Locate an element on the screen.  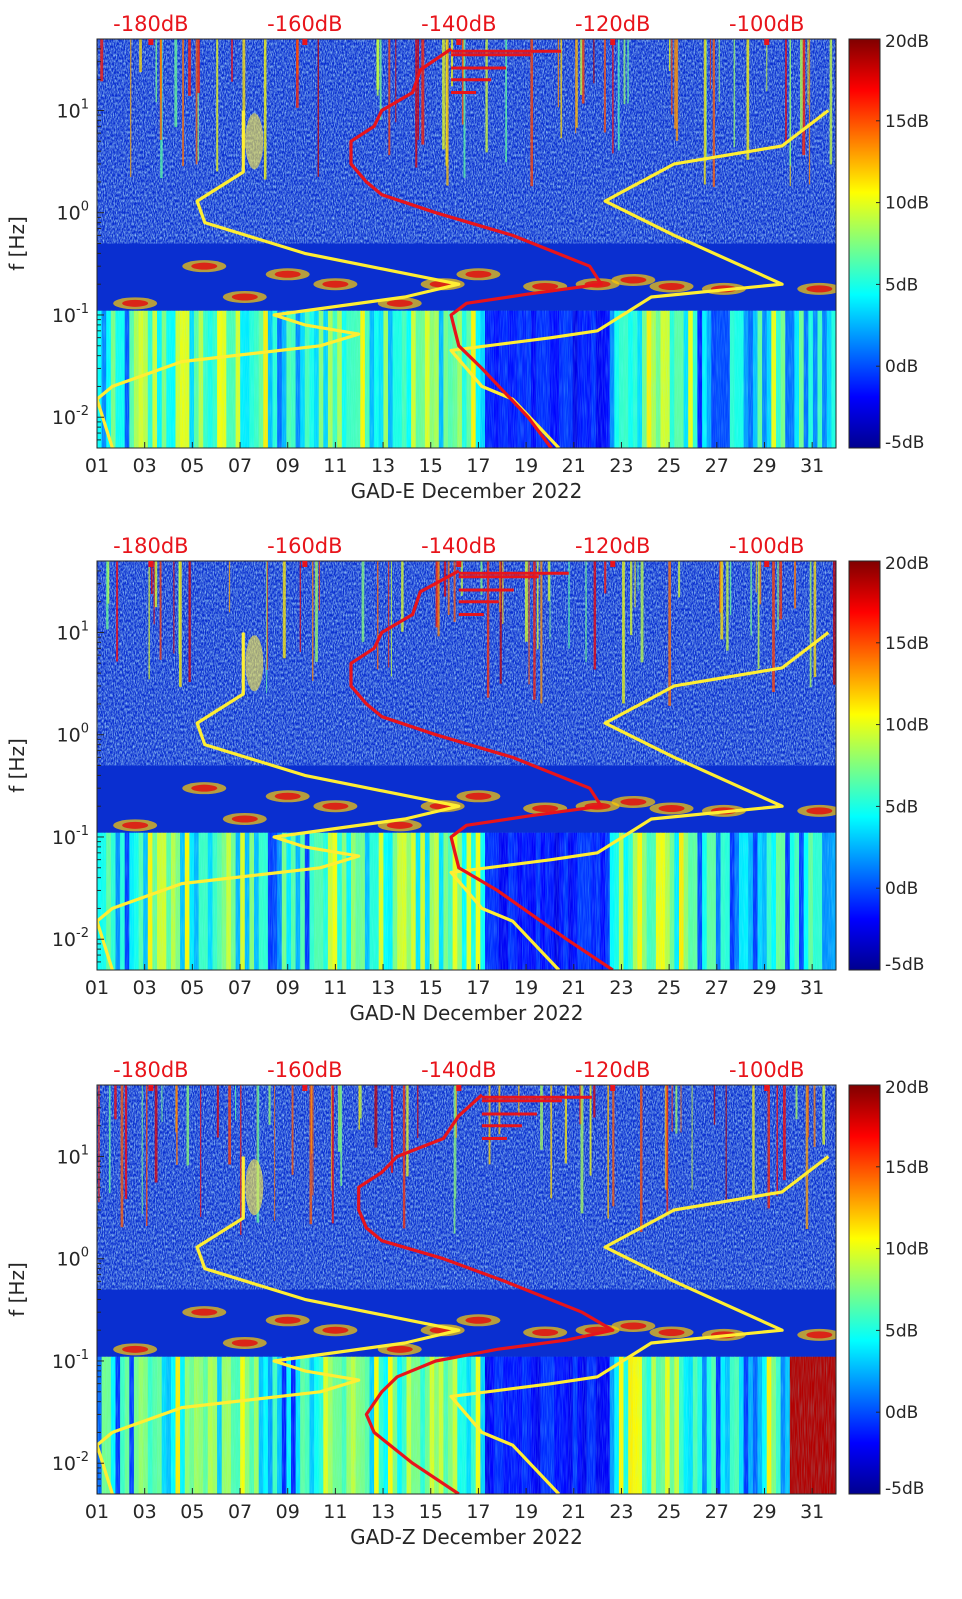
x-tick-label: 13 is located at coordinates (383, 988).